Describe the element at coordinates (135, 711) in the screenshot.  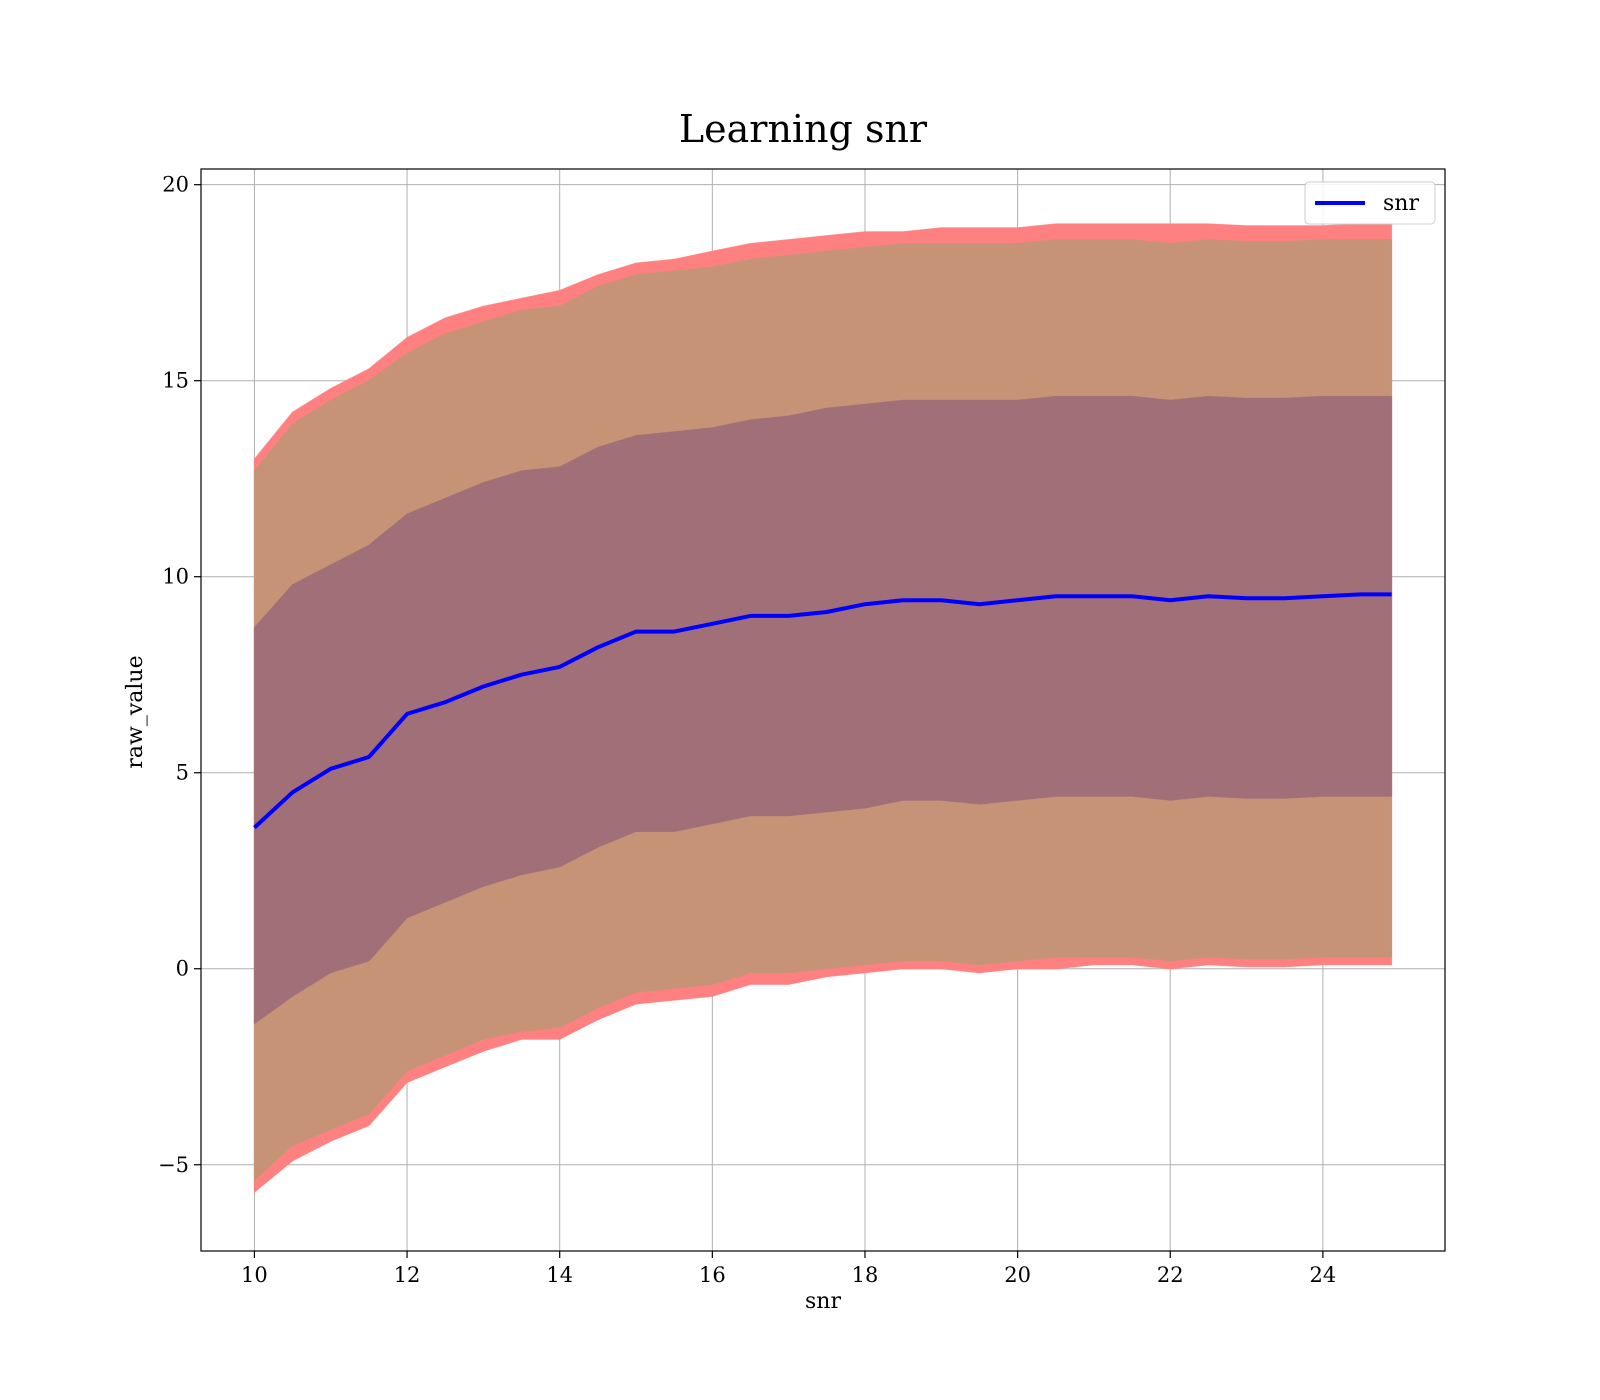
I see `y-axis-label: raw_value` at that location.